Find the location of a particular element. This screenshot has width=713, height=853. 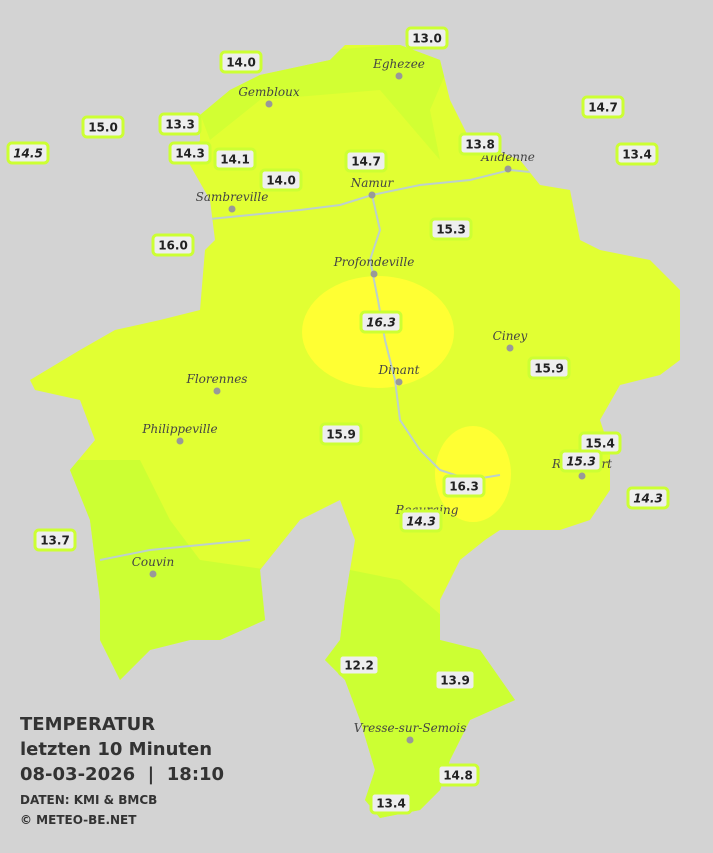

town-name: Profondeville is located at coordinates (374, 262).